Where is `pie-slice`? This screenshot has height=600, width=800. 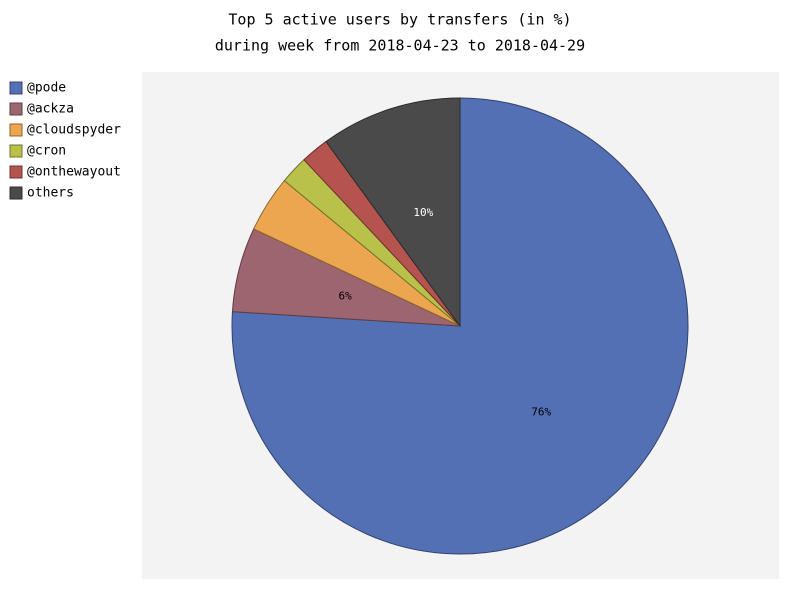
pie-slice is located at coordinates (393, 212).